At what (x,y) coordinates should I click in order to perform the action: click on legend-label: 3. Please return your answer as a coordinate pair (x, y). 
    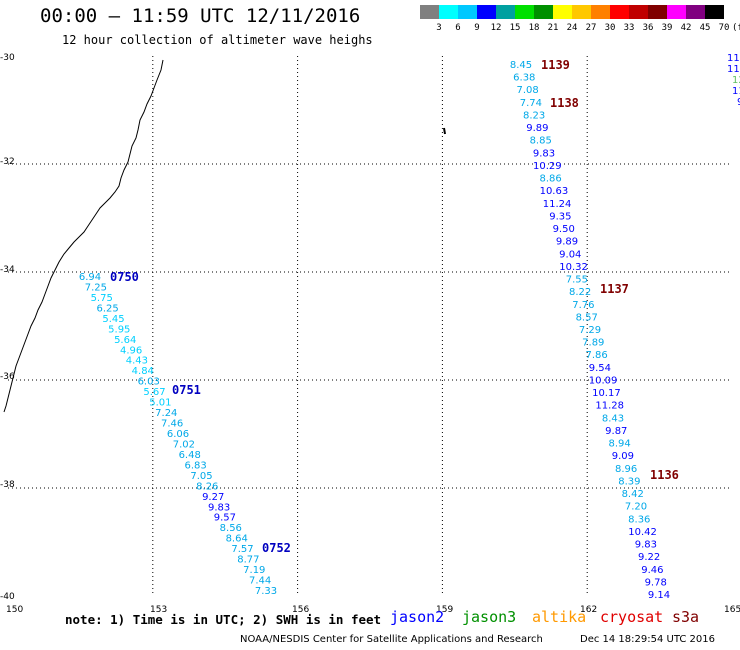
    Looking at the image, I should click on (439, 28).